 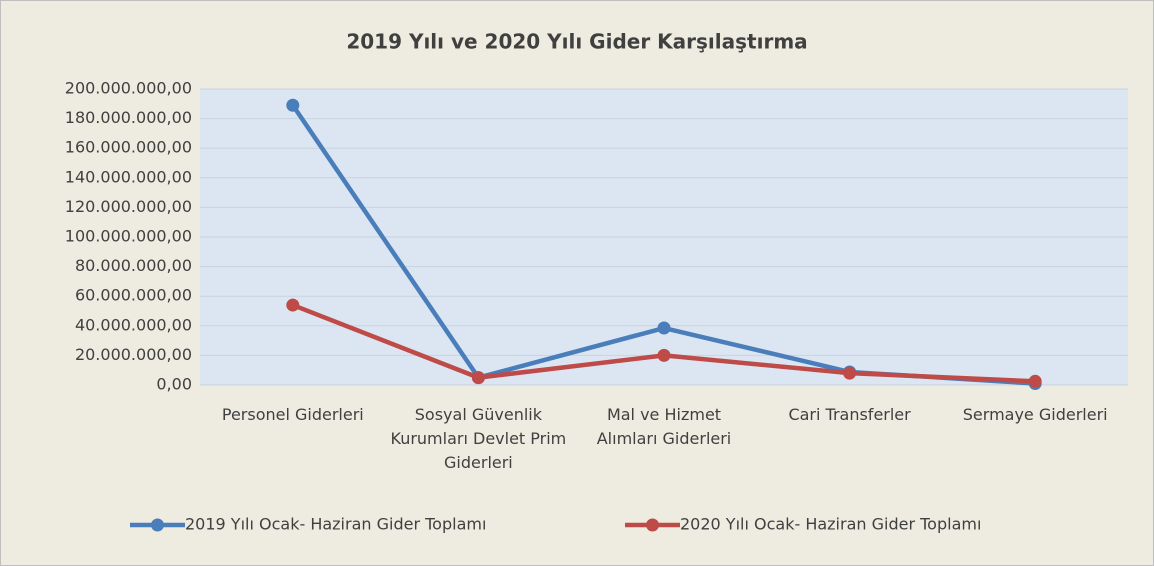 What do you see at coordinates (133, 324) in the screenshot?
I see `y-tick-label: 40.000.000,00` at bounding box center [133, 324].